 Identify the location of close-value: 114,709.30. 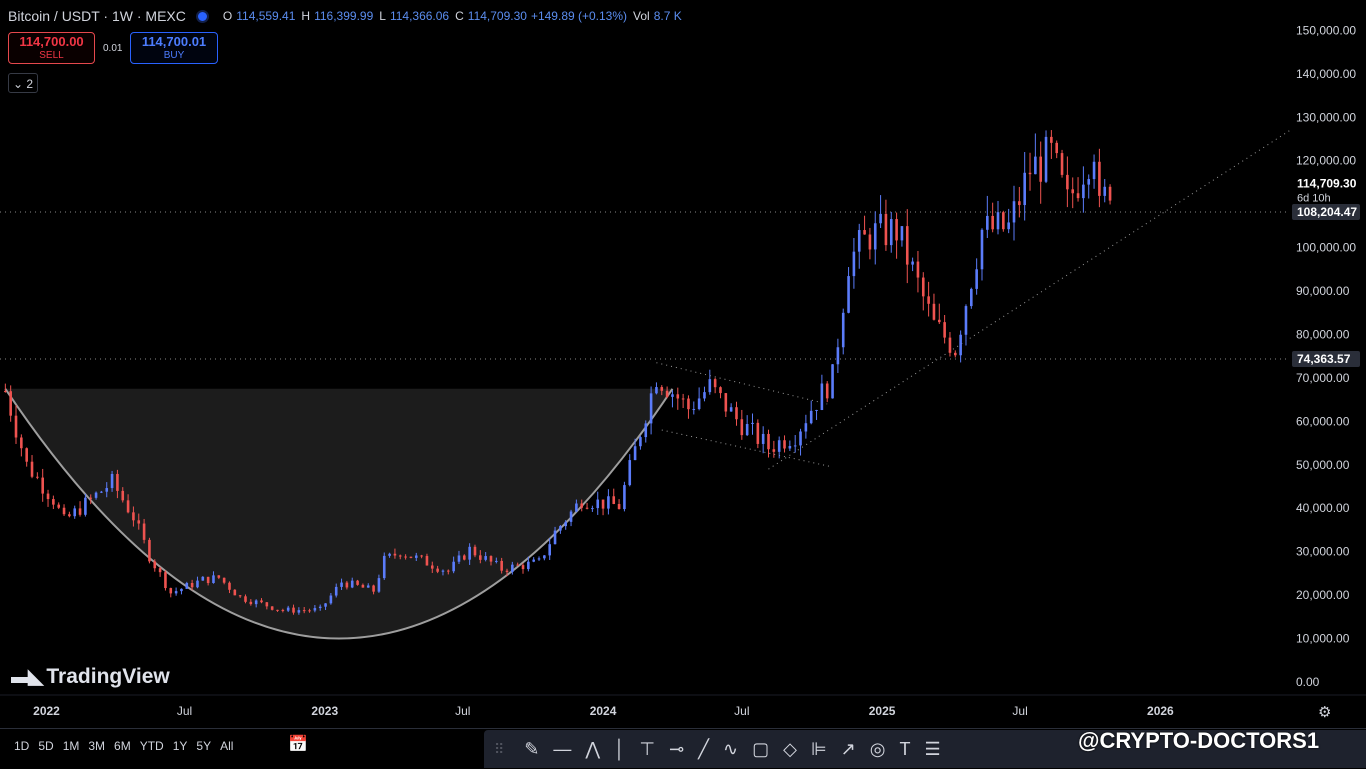
(497, 16).